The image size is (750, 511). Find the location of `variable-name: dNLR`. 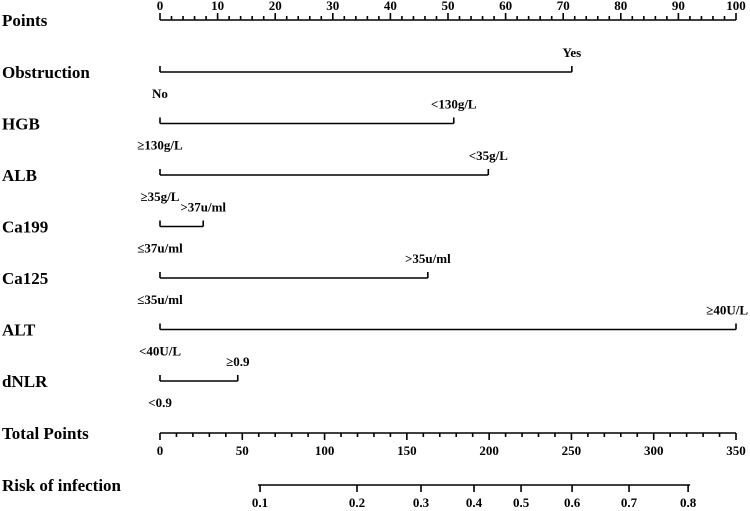

variable-name: dNLR is located at coordinates (25, 381).